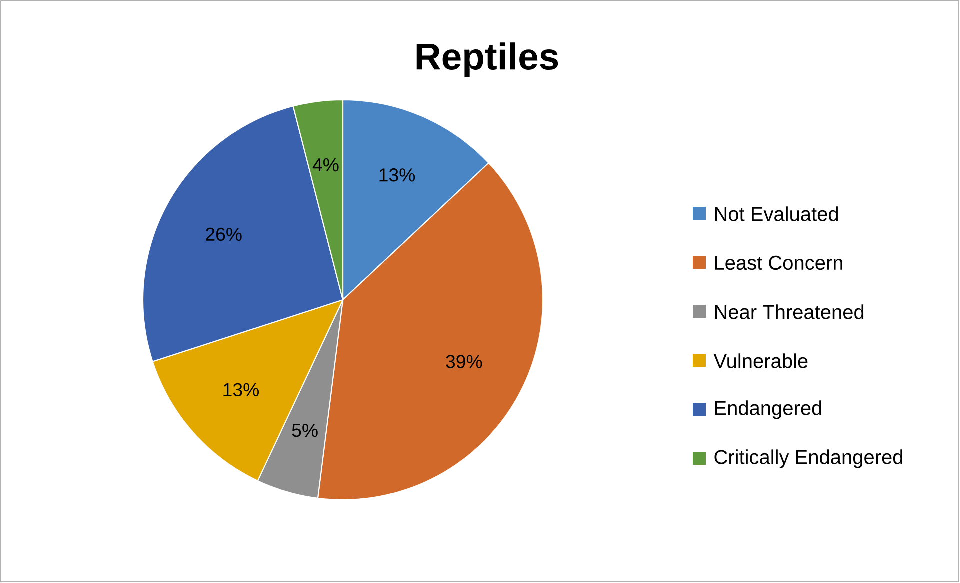 Image resolution: width=960 pixels, height=583 pixels. I want to click on legend-label: Least Concern, so click(778, 263).